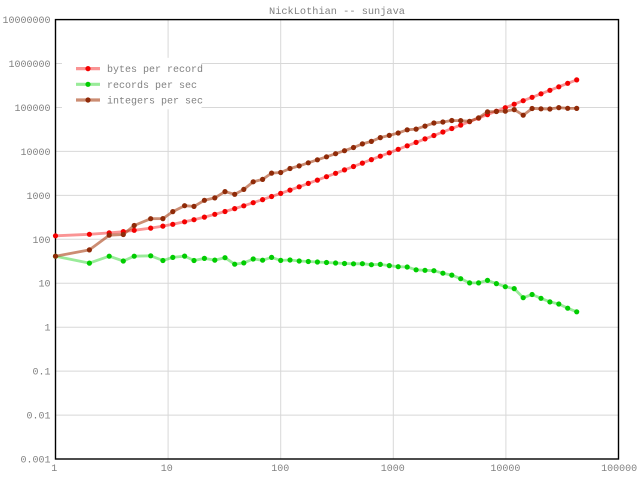 This screenshot has height=480, width=640. I want to click on svg-text: 10000000, so click(26, 21).